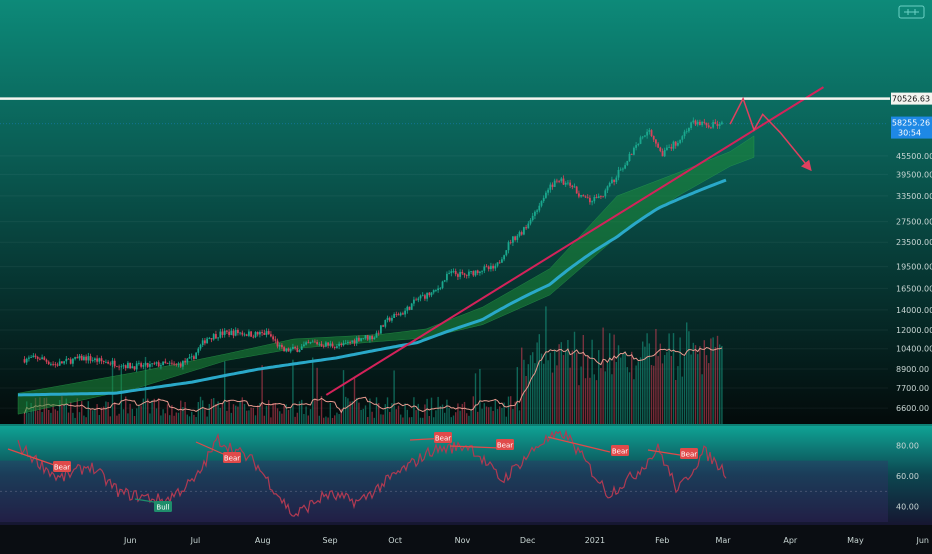  I want to click on rsi-line, so click(372, 473).